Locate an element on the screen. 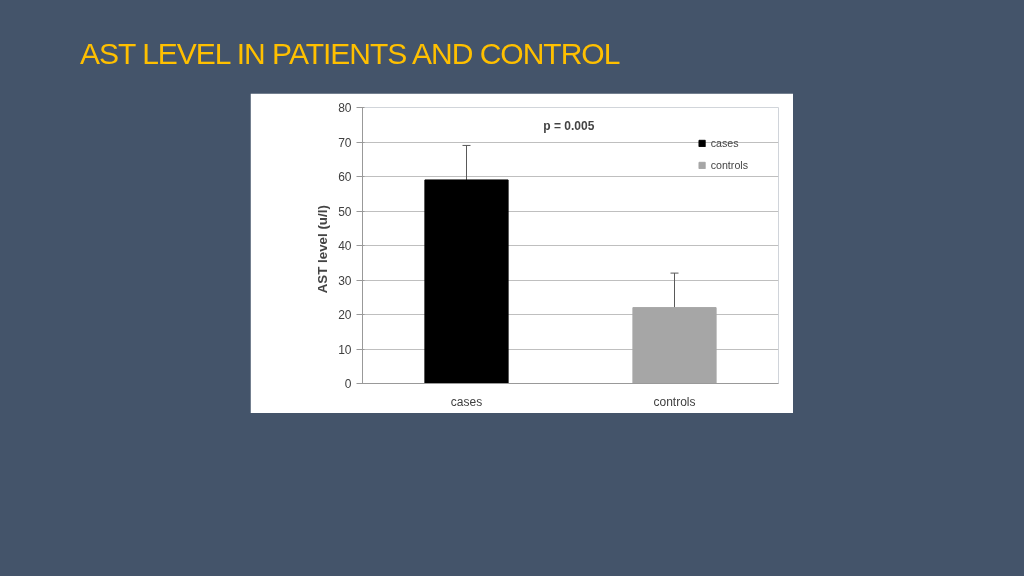  y-tick-label: 40 is located at coordinates (345, 246).